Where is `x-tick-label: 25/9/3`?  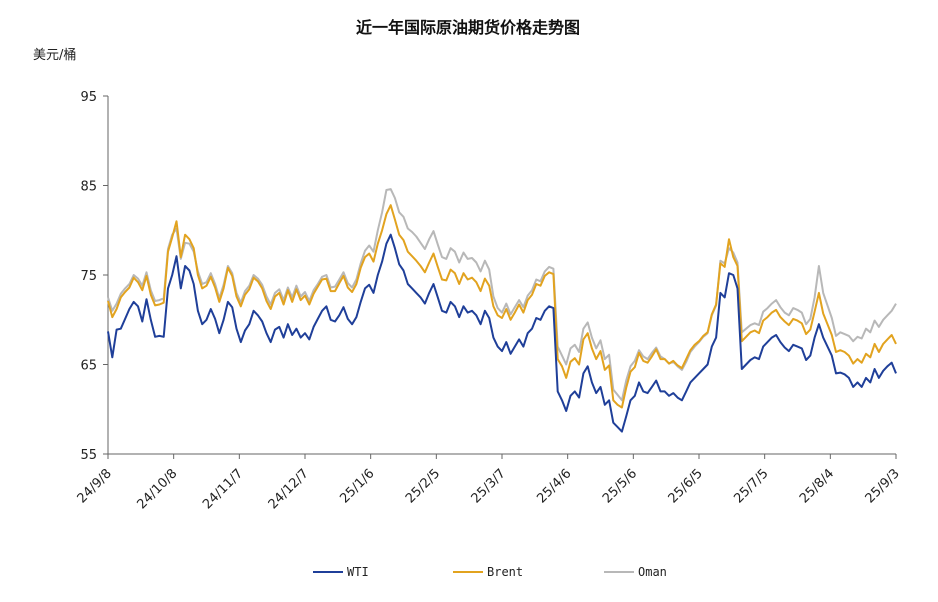 x-tick-label: 25/9/3 is located at coordinates (883, 486).